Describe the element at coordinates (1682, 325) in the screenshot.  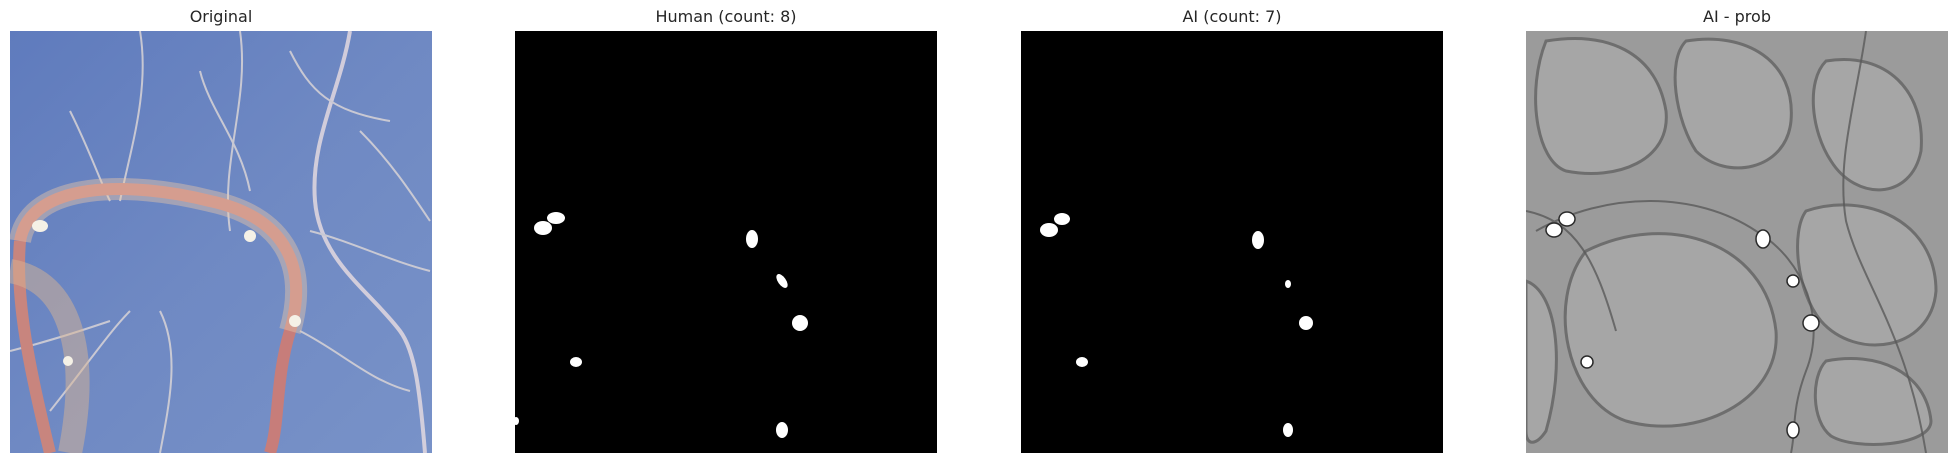
I see `prob-peaks` at that location.